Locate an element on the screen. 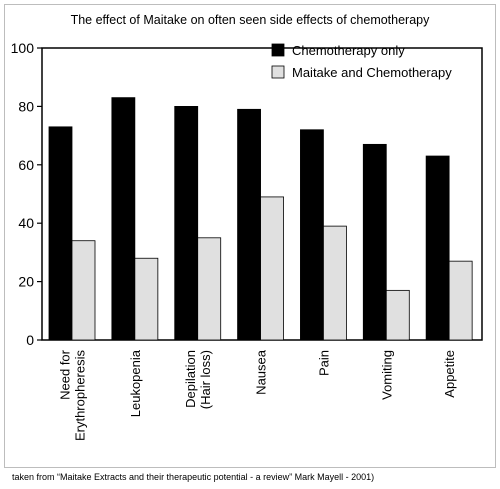 The width and height of the screenshot is (500, 489). legend-label: Maitake and Chemotherapy is located at coordinates (372, 72).